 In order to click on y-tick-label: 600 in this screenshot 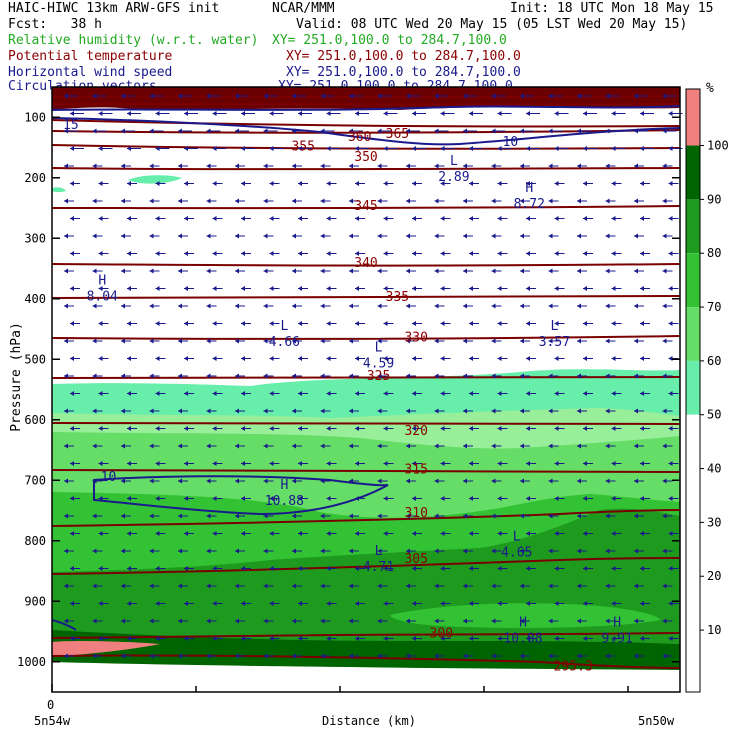, I will do `click(35, 420)`.